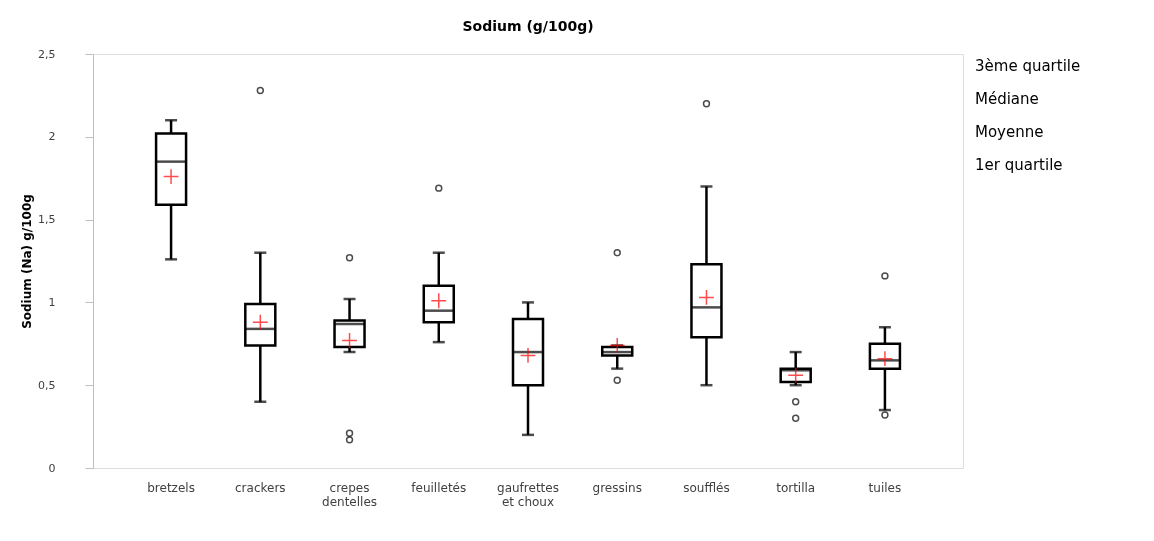 The height and width of the screenshot is (541, 1154). What do you see at coordinates (885, 487) in the screenshot?
I see `x-tick-label: tuiles` at bounding box center [885, 487].